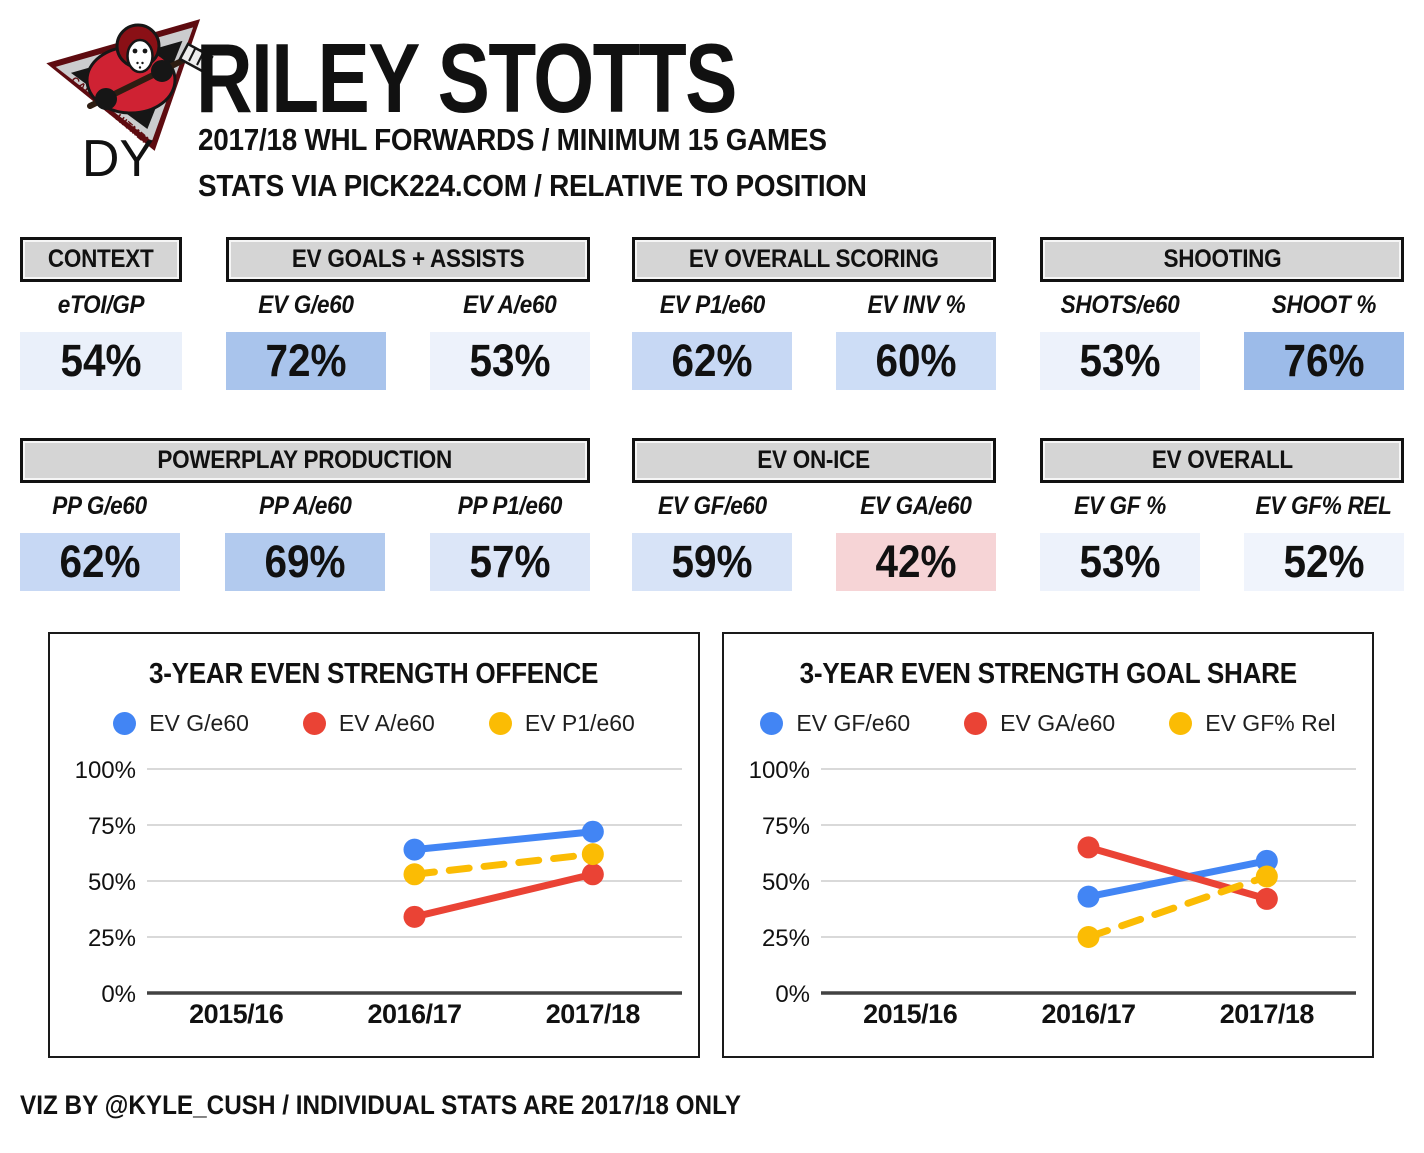 The width and height of the screenshot is (1424, 1153). What do you see at coordinates (305, 460) in the screenshot?
I see `stat-group-header: POWERPLAY PRODUCTION` at bounding box center [305, 460].